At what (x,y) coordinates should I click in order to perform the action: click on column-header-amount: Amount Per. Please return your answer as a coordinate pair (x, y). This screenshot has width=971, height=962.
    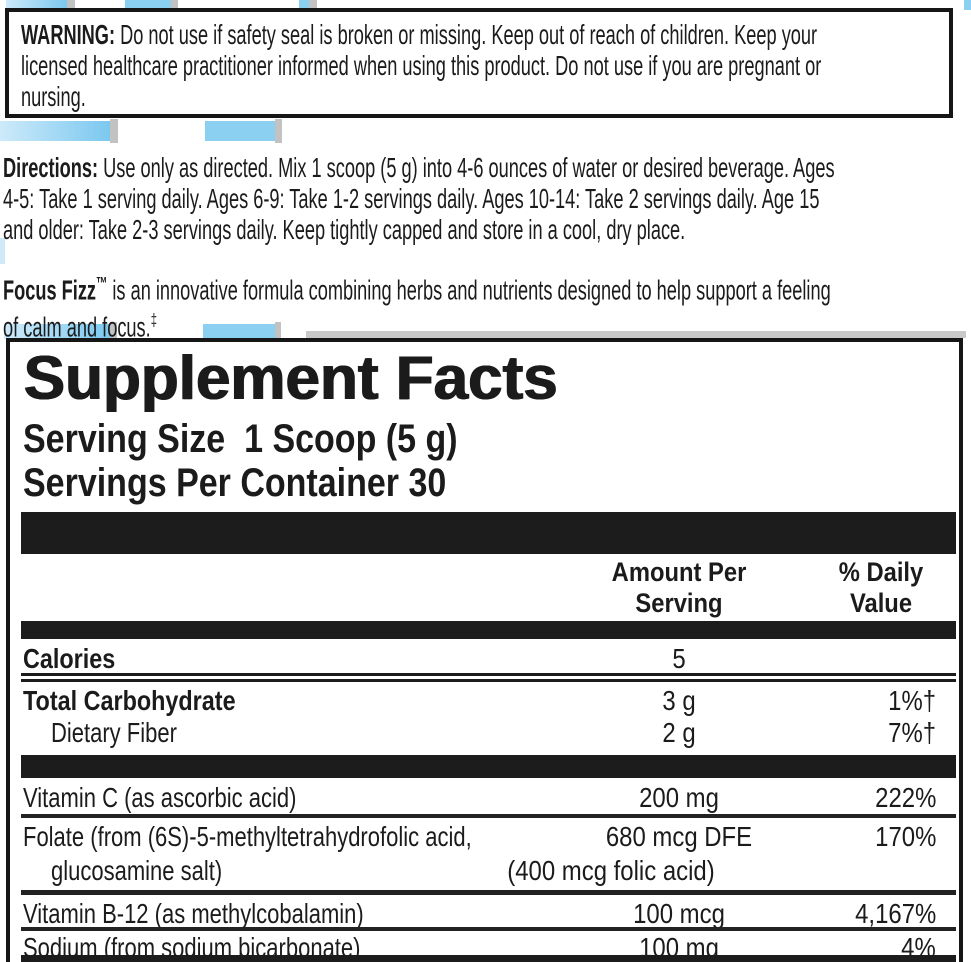
    Looking at the image, I should click on (679, 572).